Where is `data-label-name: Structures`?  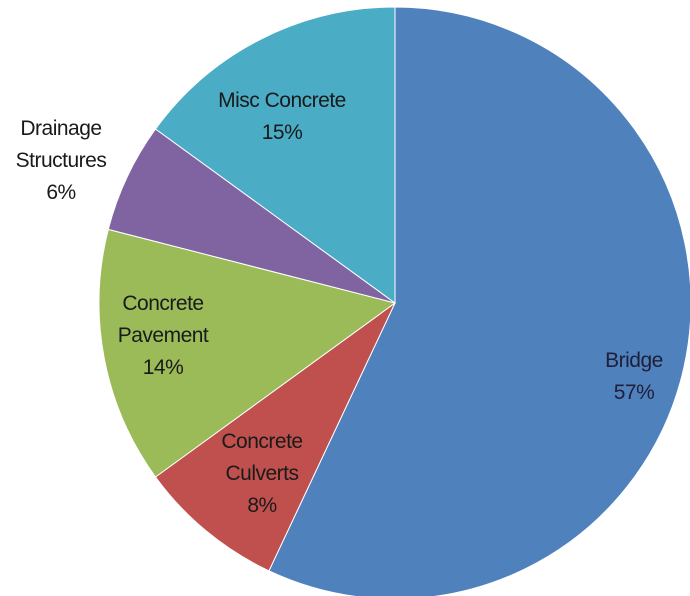
data-label-name: Structures is located at coordinates (61, 160).